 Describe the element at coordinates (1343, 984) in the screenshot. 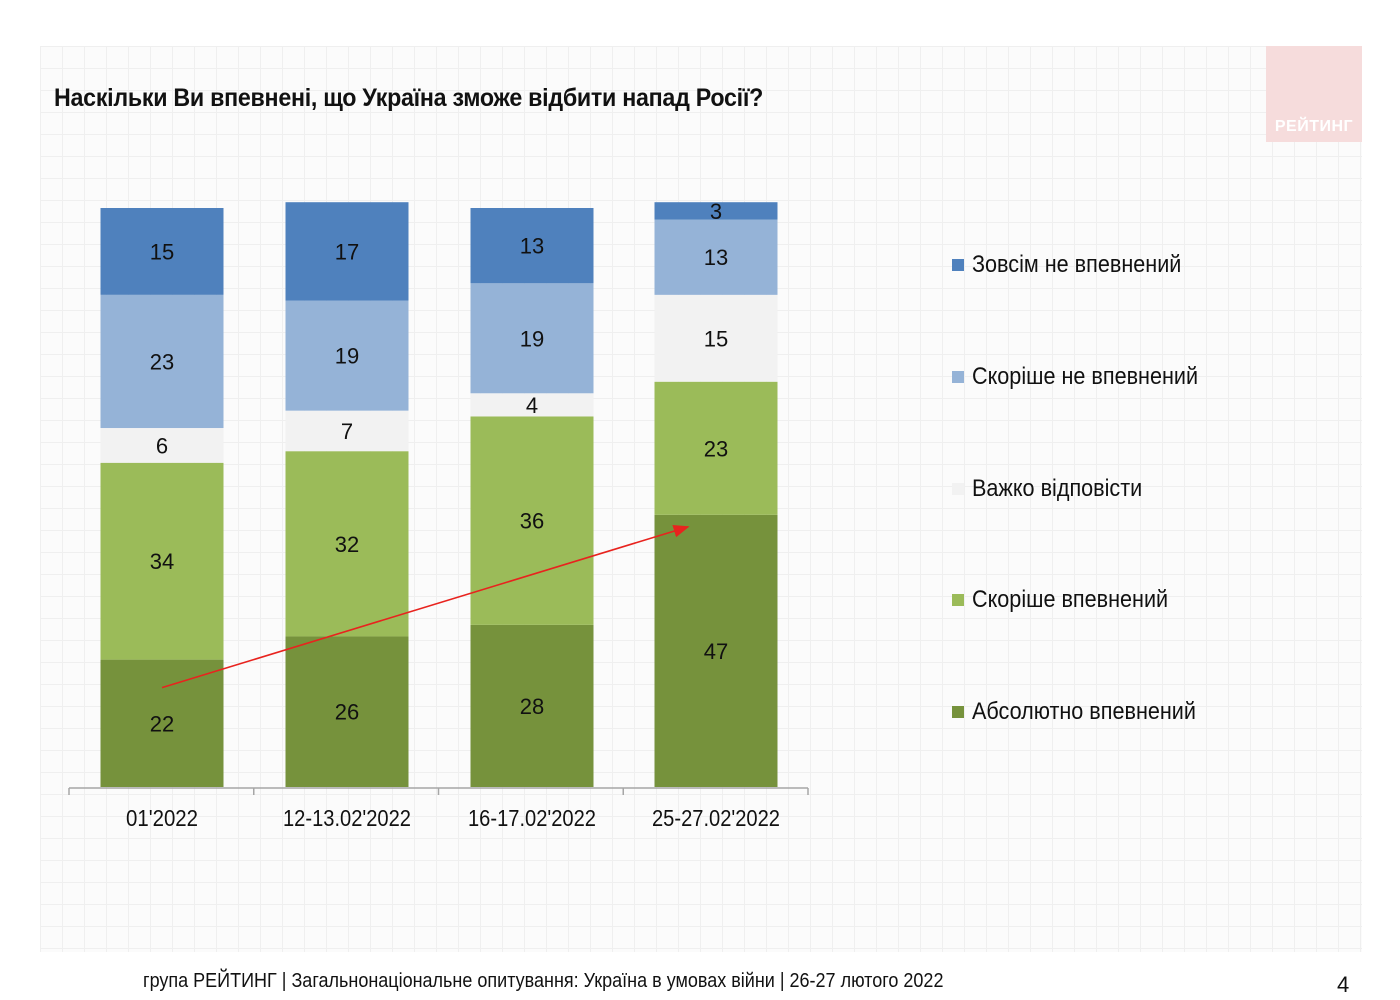

I see `page-number: 4` at that location.